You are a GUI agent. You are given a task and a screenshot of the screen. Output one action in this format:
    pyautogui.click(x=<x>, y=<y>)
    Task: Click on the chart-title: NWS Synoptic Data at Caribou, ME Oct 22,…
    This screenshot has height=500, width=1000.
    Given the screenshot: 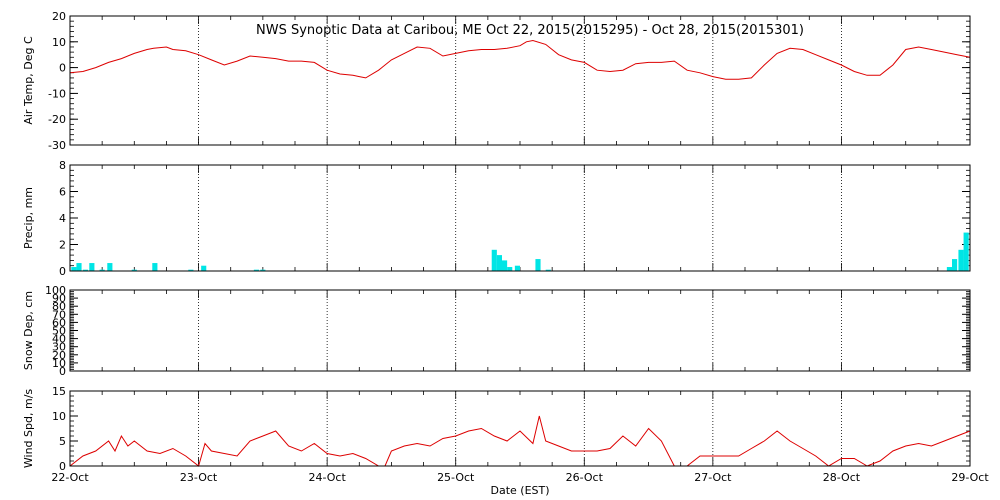 What is the action you would take?
    pyautogui.click(x=530, y=30)
    